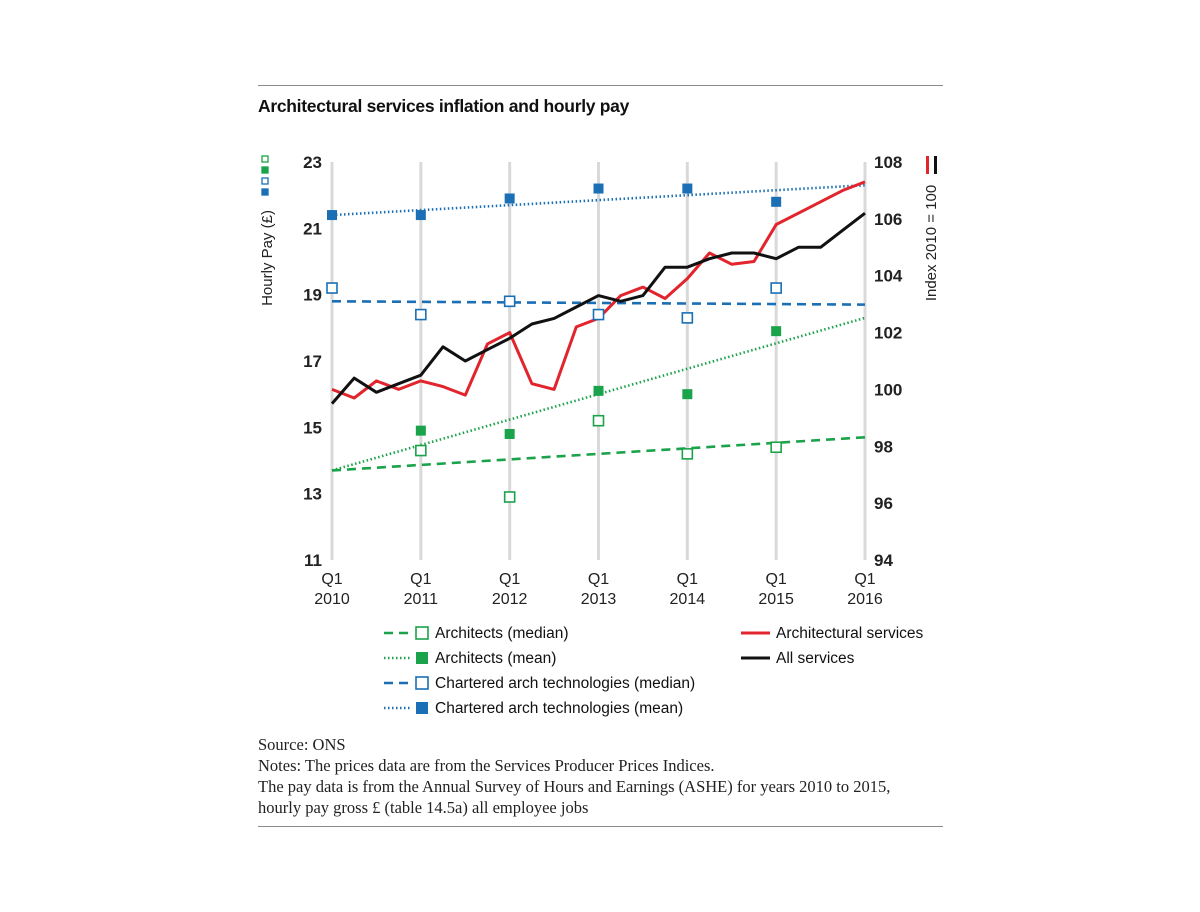 The height and width of the screenshot is (912, 1200). What do you see at coordinates (495, 658) in the screenshot?
I see `legend-label-1: Architects (mean)` at bounding box center [495, 658].